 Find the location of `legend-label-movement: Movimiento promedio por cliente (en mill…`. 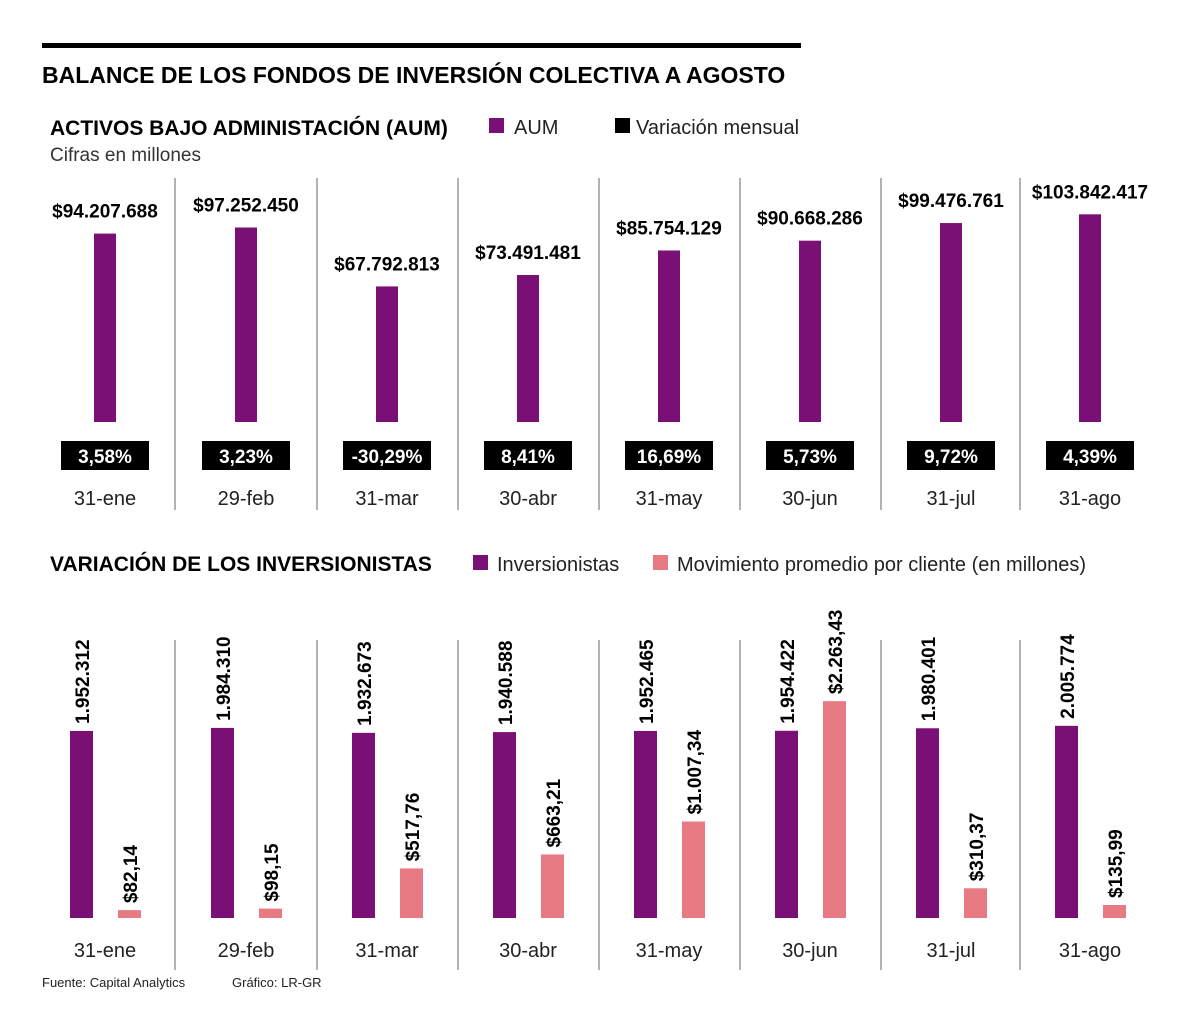

legend-label-movement: Movimiento promedio por cliente (en mill… is located at coordinates (881, 565).